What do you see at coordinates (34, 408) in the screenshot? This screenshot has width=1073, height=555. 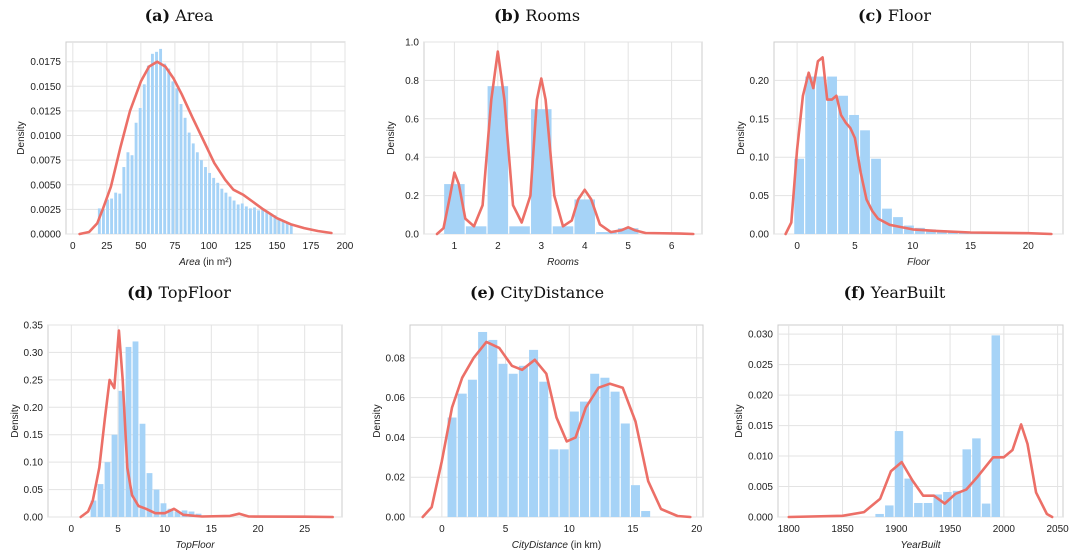 I see `y-tick-label: 0.20` at bounding box center [34, 408].